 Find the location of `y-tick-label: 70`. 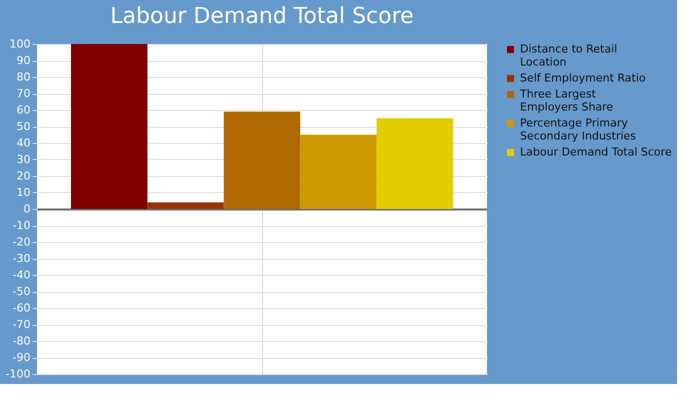

y-tick-label: 70 is located at coordinates (23, 93).